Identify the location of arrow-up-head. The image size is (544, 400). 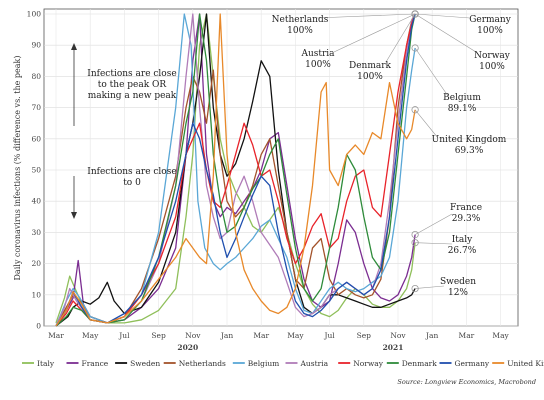
(74, 46).